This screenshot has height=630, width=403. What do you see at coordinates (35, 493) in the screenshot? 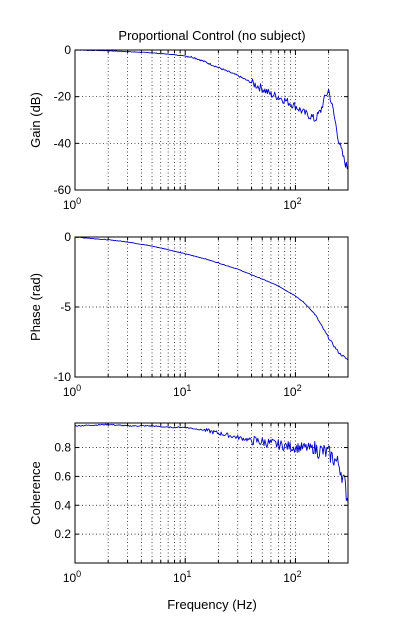
I see `coherence-y-axis-label: Coherence` at bounding box center [35, 493].